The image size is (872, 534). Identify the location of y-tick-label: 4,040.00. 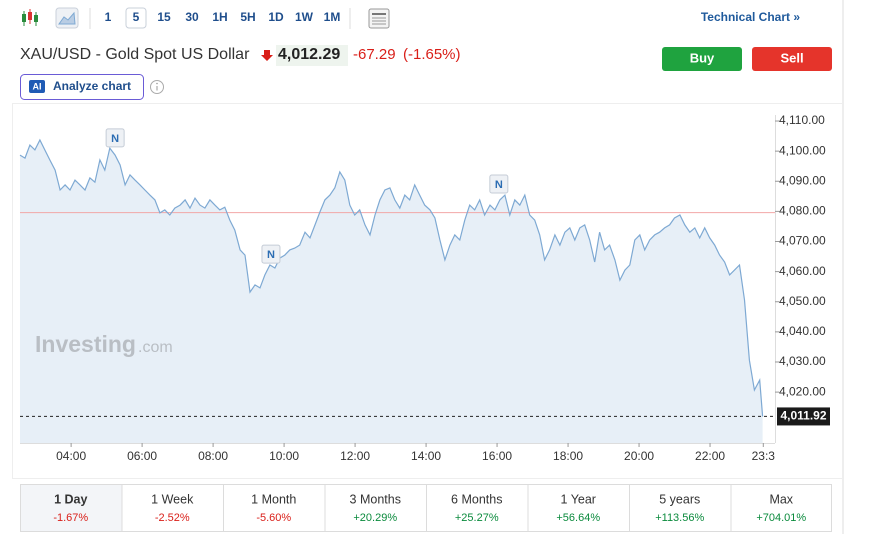
(802, 331).